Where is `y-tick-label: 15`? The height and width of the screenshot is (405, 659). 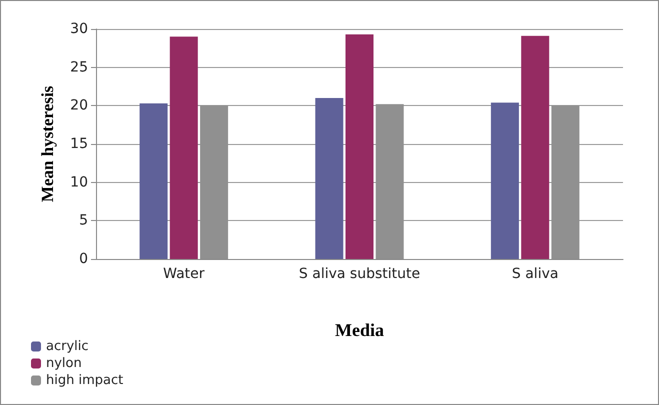 y-tick-label: 15 is located at coordinates (79, 144).